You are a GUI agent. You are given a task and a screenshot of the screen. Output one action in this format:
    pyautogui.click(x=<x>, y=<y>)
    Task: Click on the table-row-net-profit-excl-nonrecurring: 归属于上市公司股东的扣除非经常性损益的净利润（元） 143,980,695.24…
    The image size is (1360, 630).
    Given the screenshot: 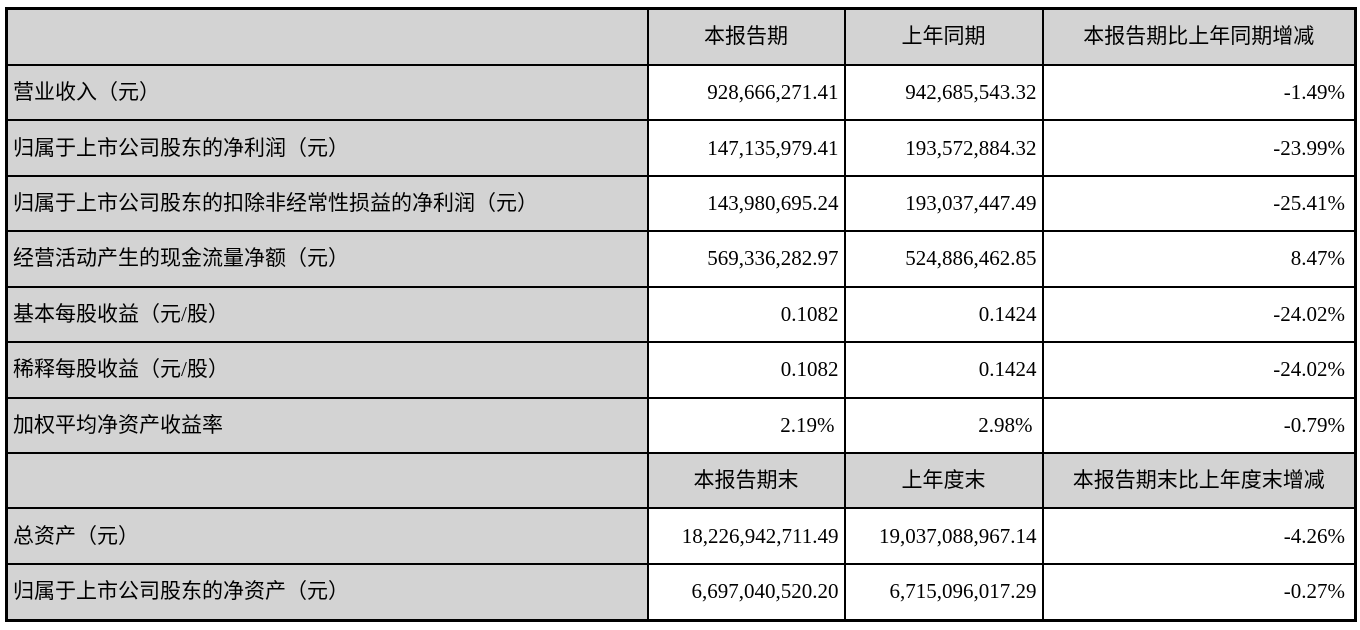 What is the action you would take?
    pyautogui.click(x=681, y=203)
    